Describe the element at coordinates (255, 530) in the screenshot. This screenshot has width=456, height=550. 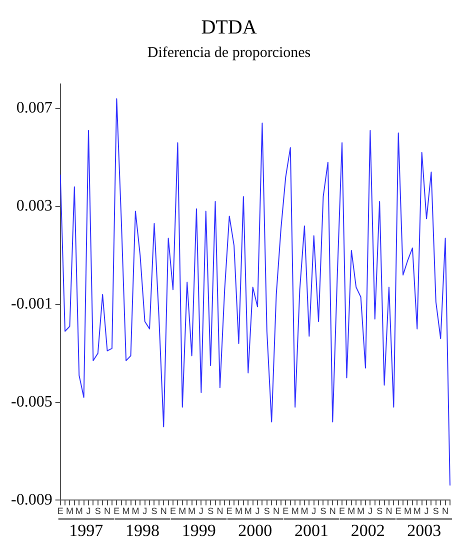
I see `text: 2000` at that location.